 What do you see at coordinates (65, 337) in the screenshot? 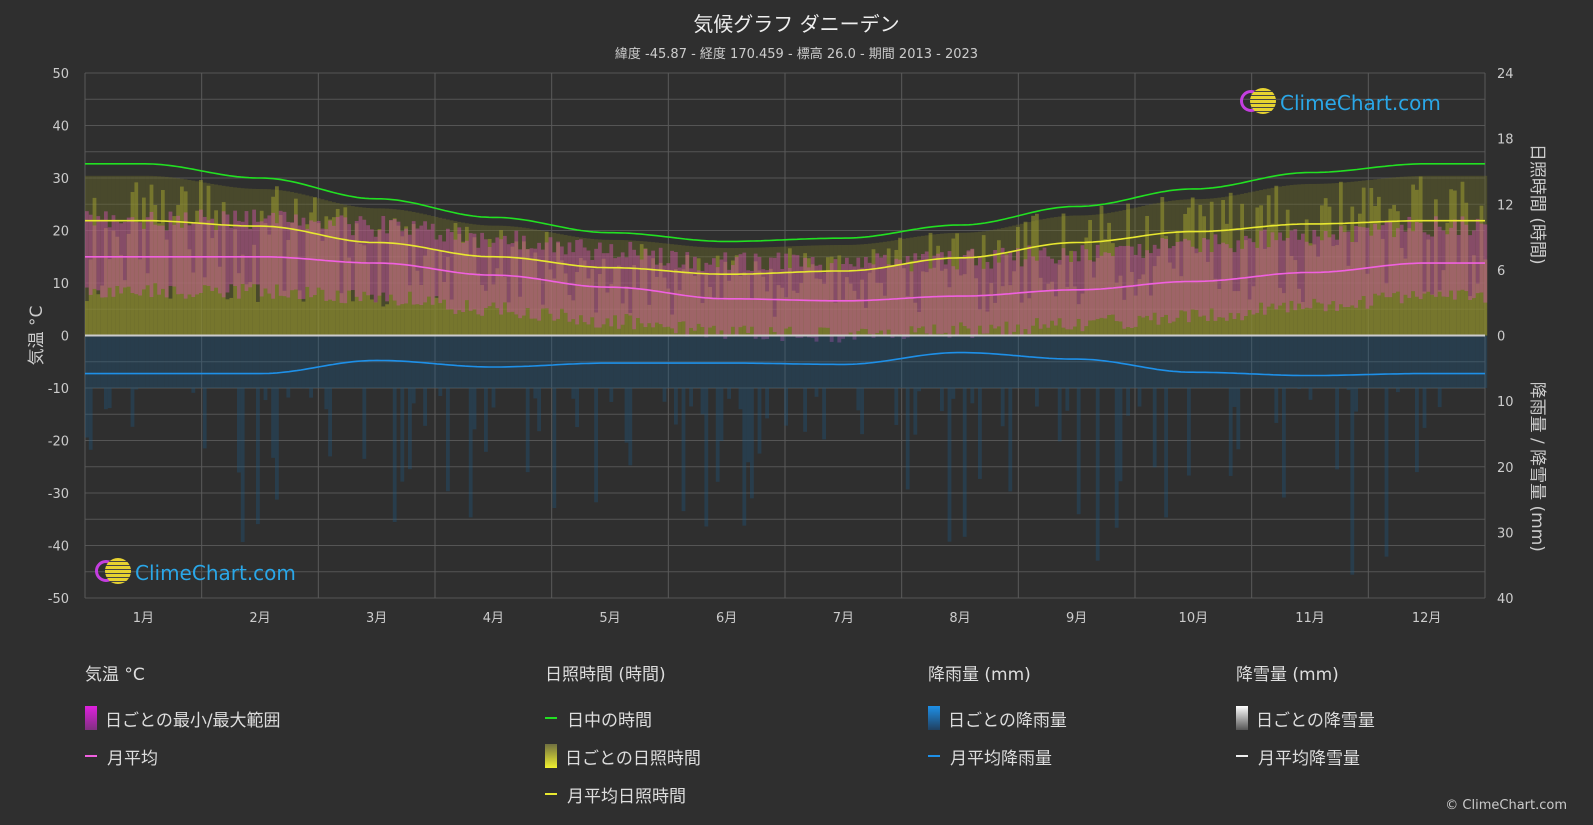
I see `y-tick-label: 0` at bounding box center [65, 337].